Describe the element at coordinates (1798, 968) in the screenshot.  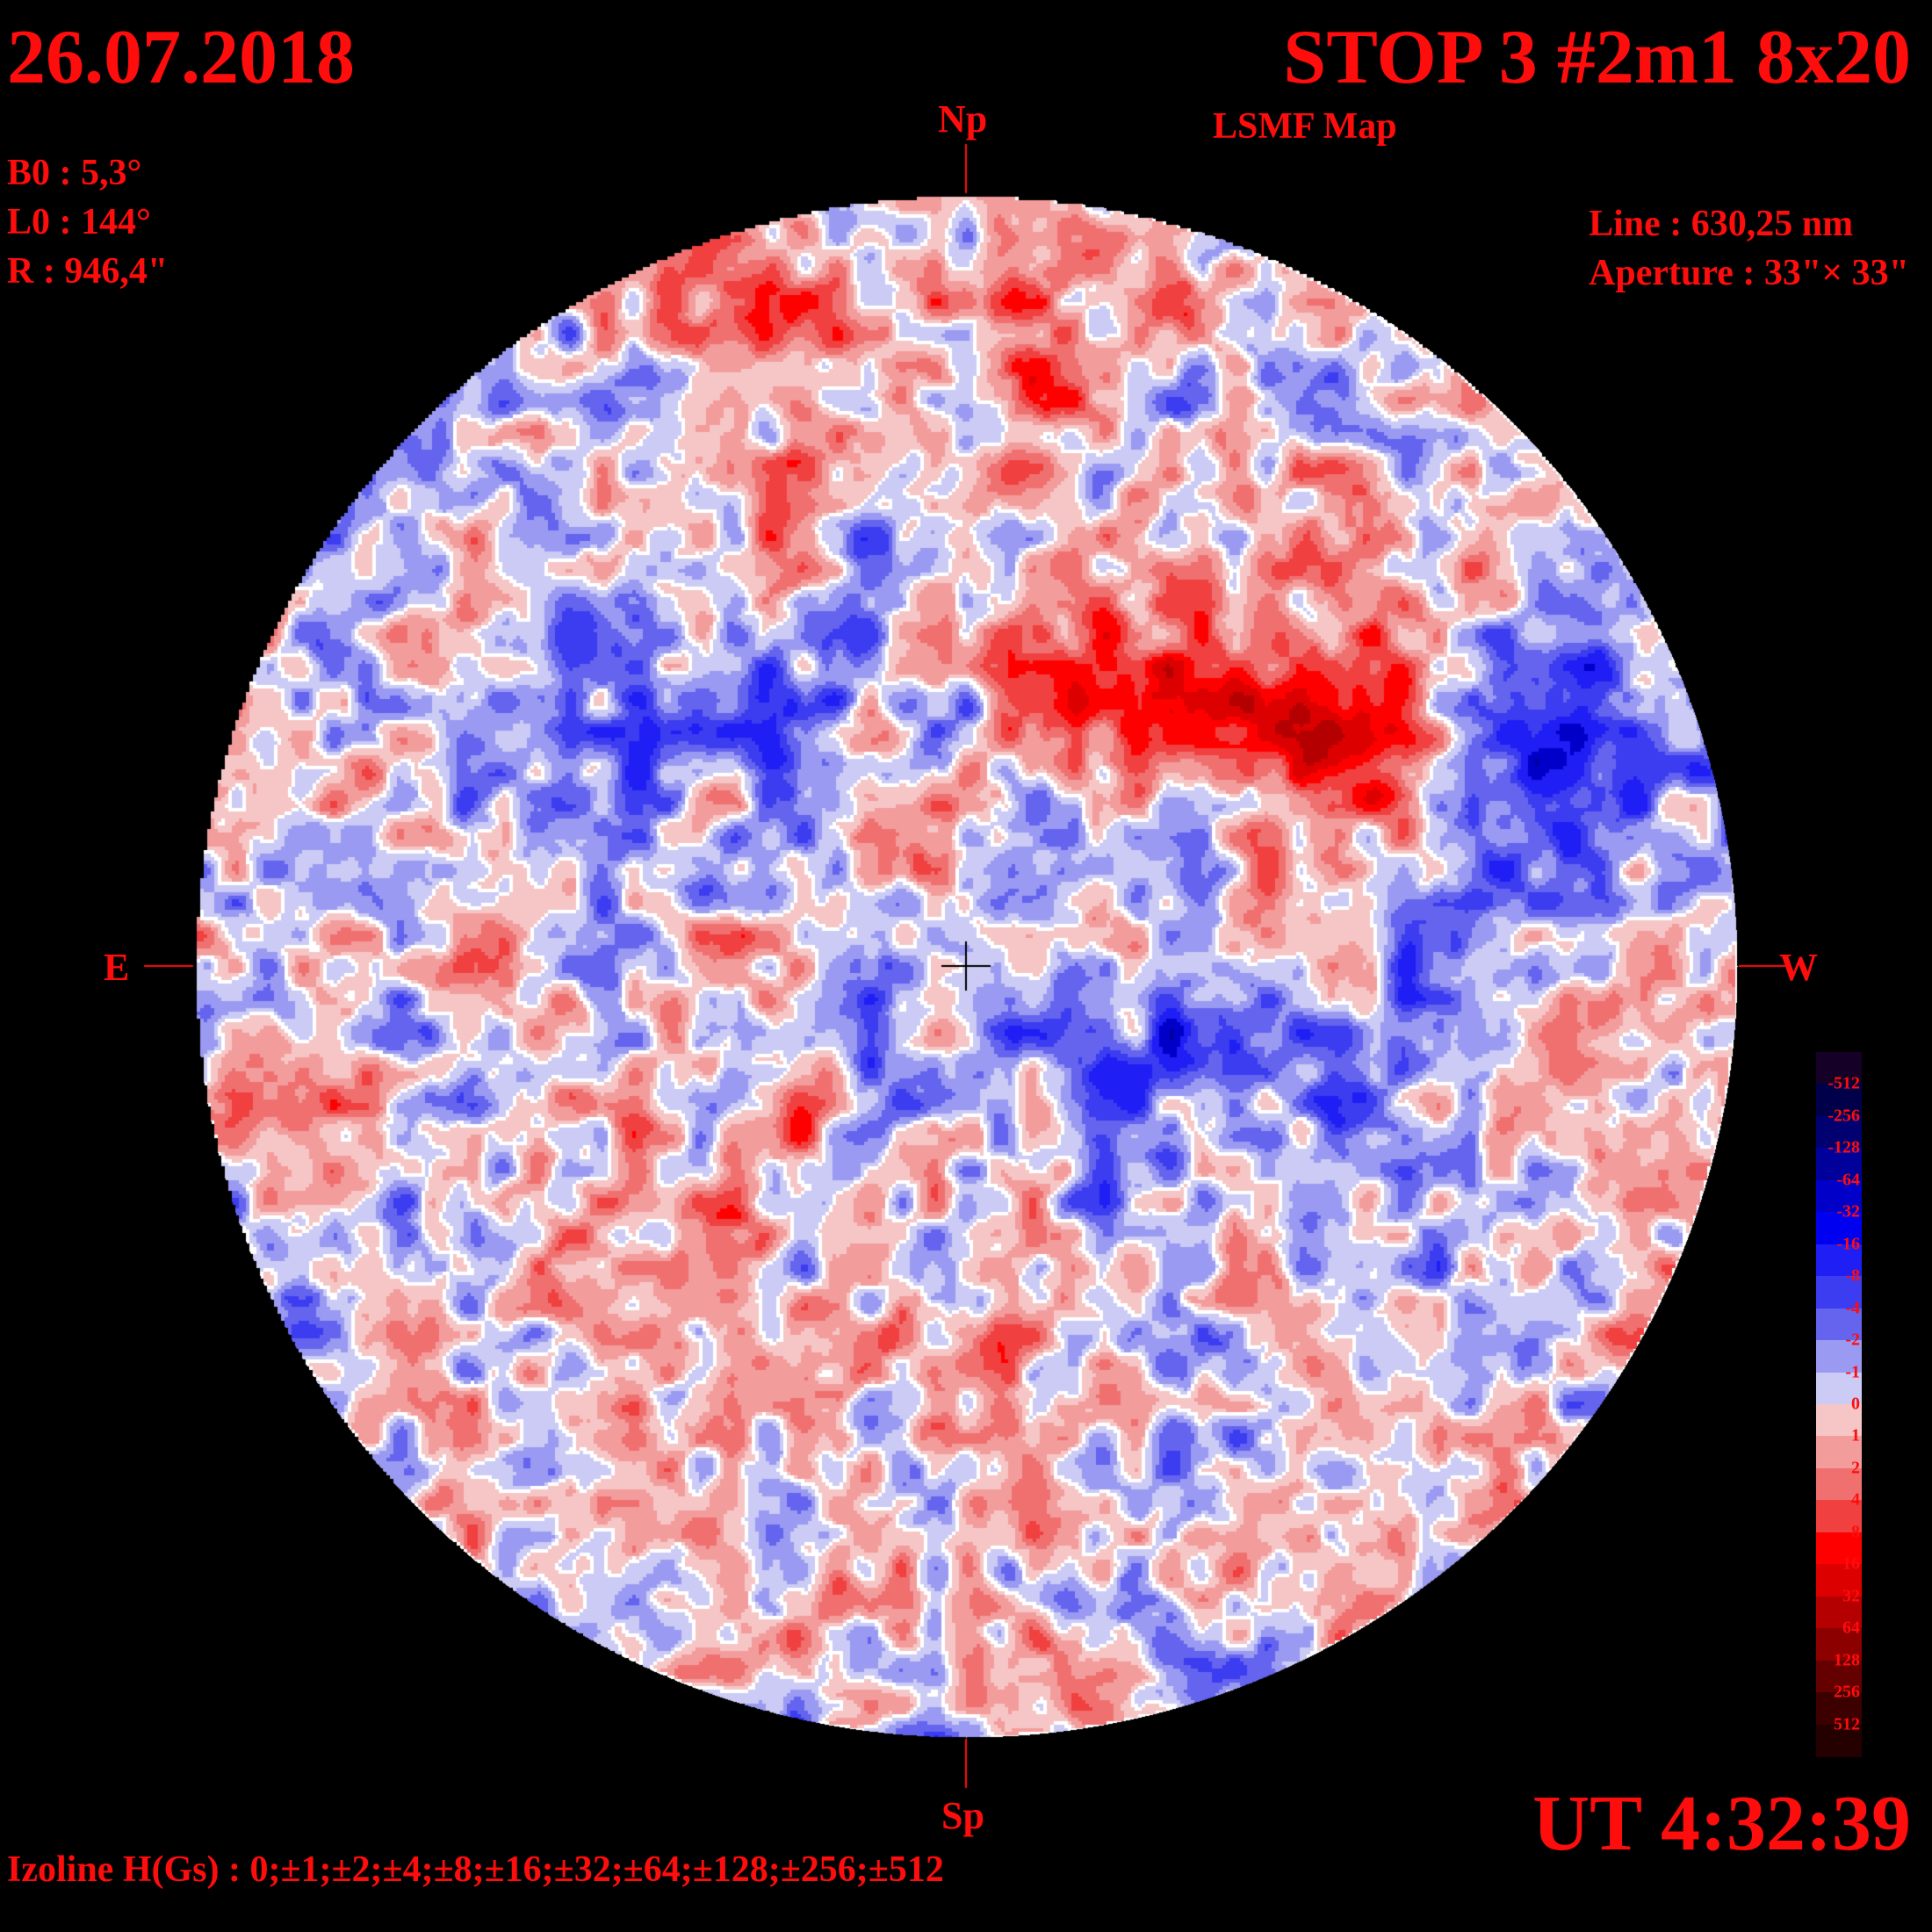
I see `west-label: W` at that location.